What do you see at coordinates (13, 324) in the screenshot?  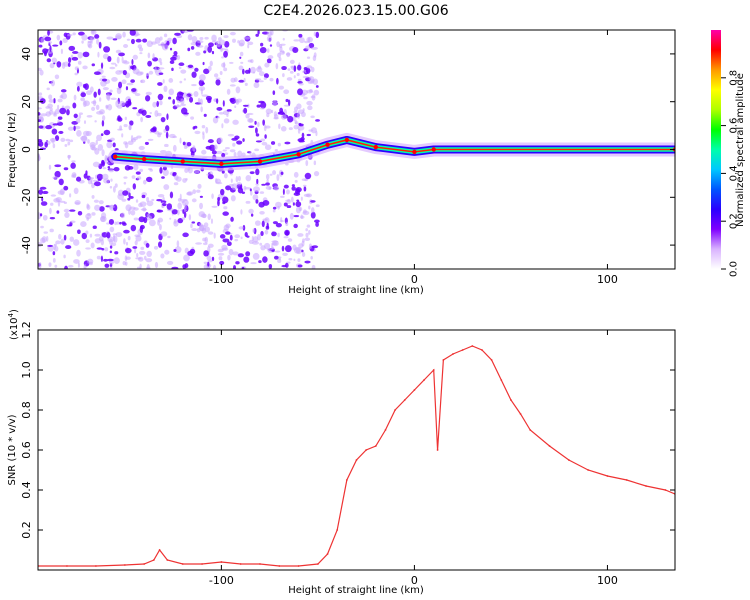 I see `svg-text: (x104)` at bounding box center [13, 324].